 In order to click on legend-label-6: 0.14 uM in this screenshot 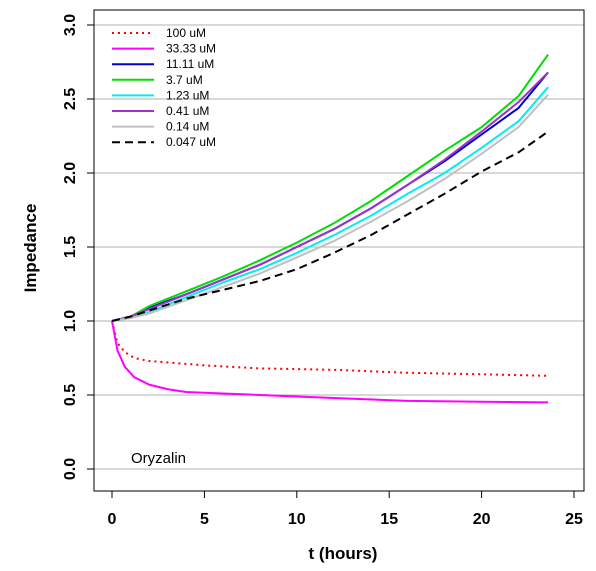, I will do `click(187, 127)`.